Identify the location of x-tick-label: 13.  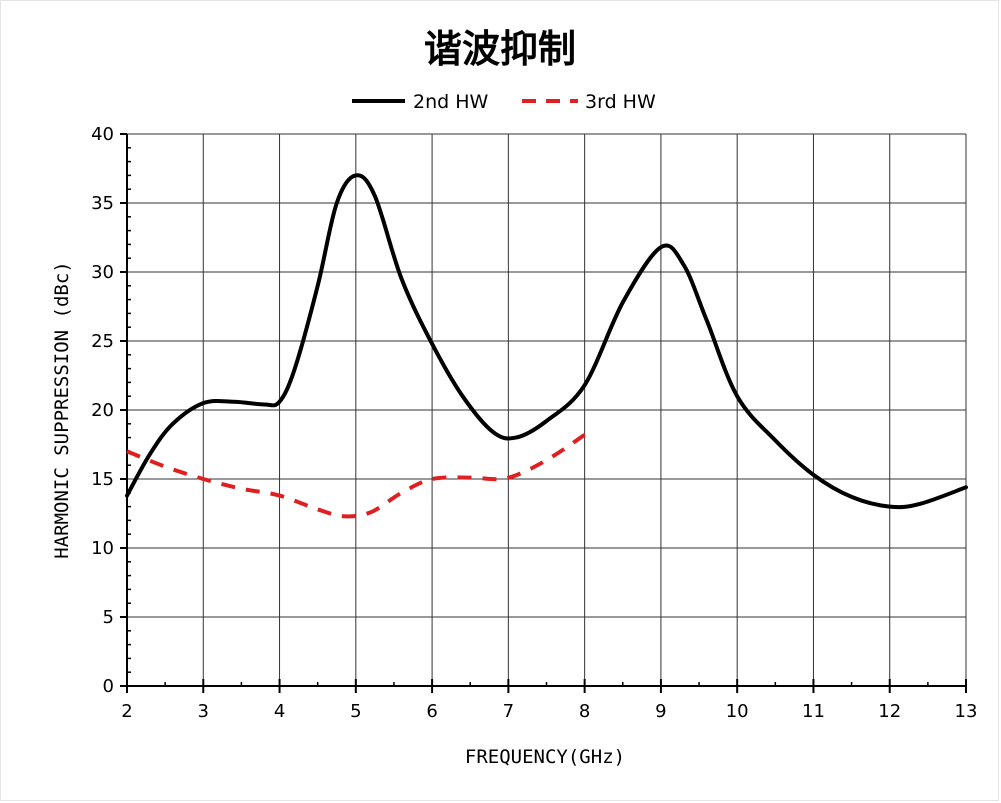
(966, 711).